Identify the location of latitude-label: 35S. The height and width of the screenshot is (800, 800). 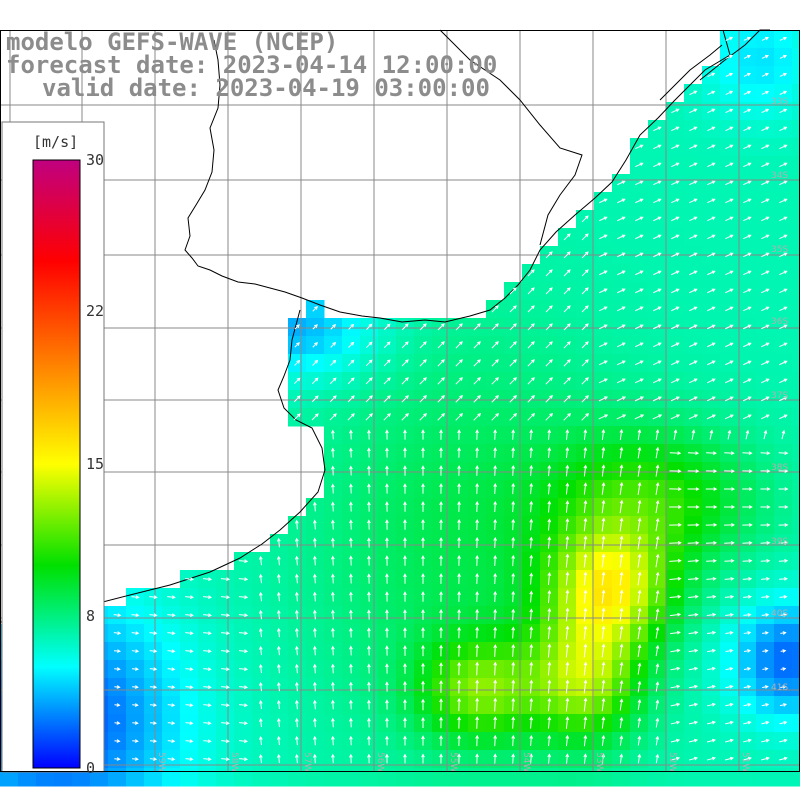
(779, 250).